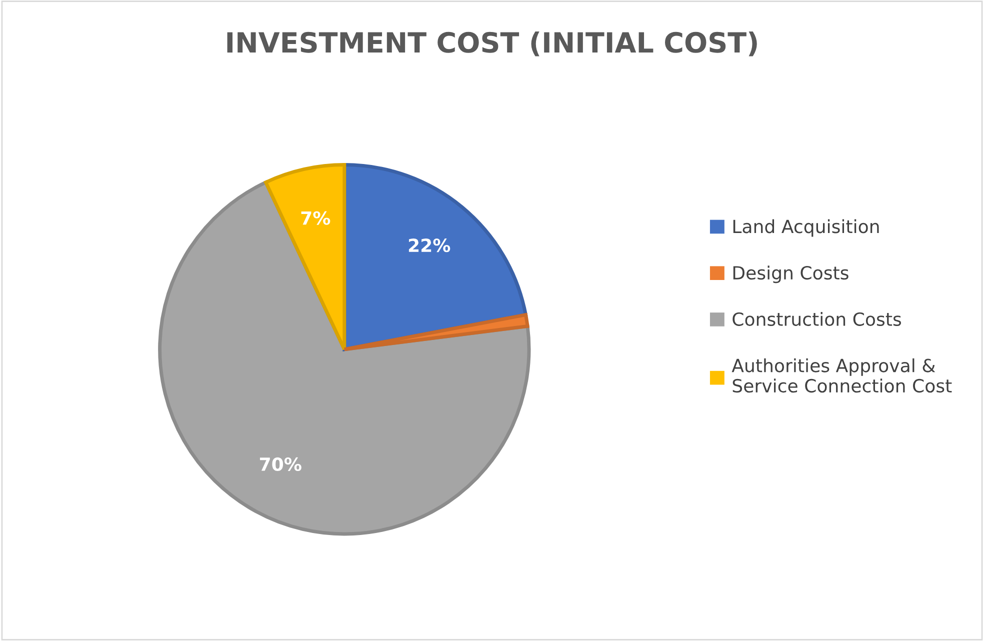  What do you see at coordinates (790, 275) in the screenshot?
I see `legend-label: Design Costs` at bounding box center [790, 275].